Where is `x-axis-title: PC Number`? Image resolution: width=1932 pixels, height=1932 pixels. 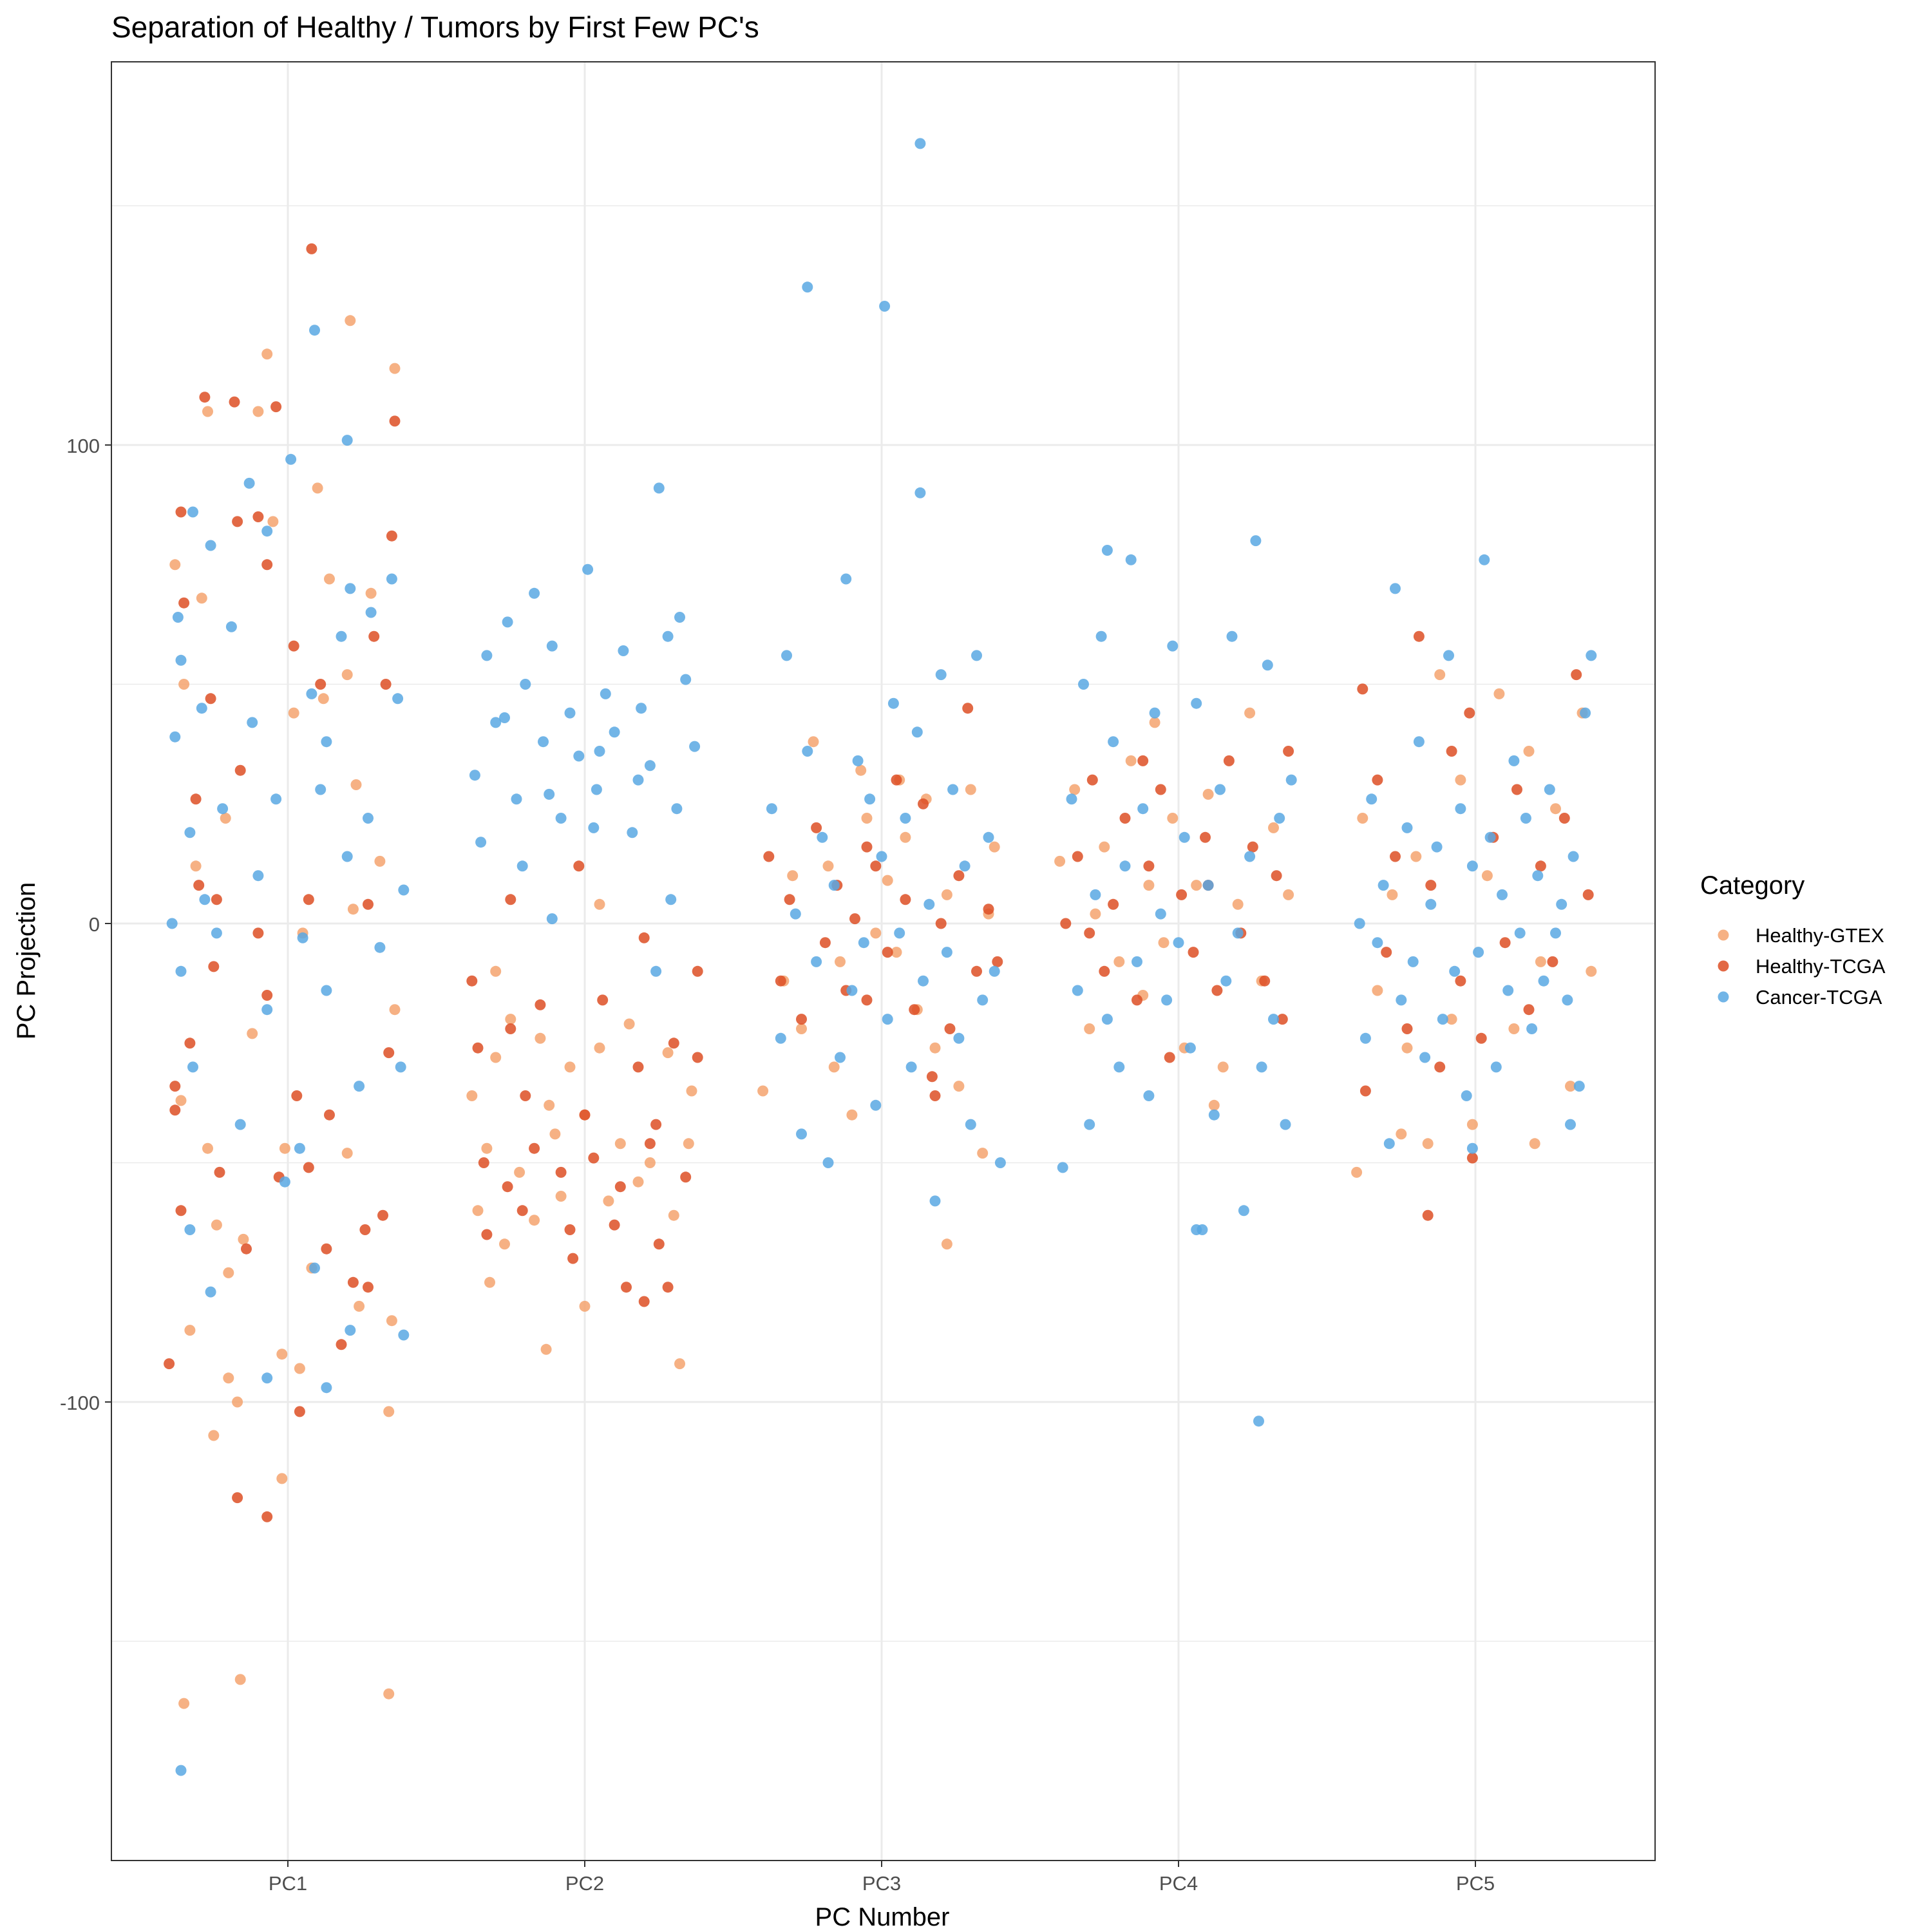 x-axis-title: PC Number is located at coordinates (882, 1917).